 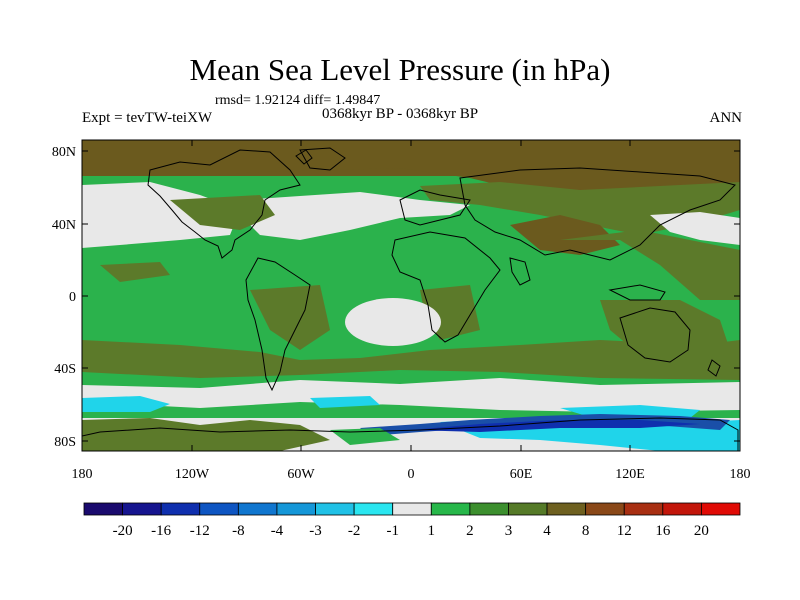 I want to click on field-southern-neutral, so click(x=411, y=395).